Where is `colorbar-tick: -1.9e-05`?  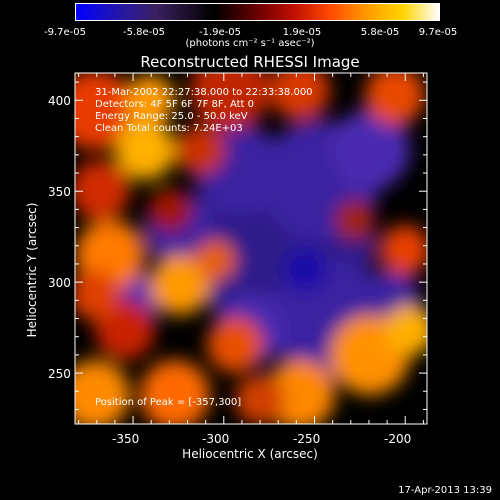 colorbar-tick: -1.9e-05 is located at coordinates (220, 32).